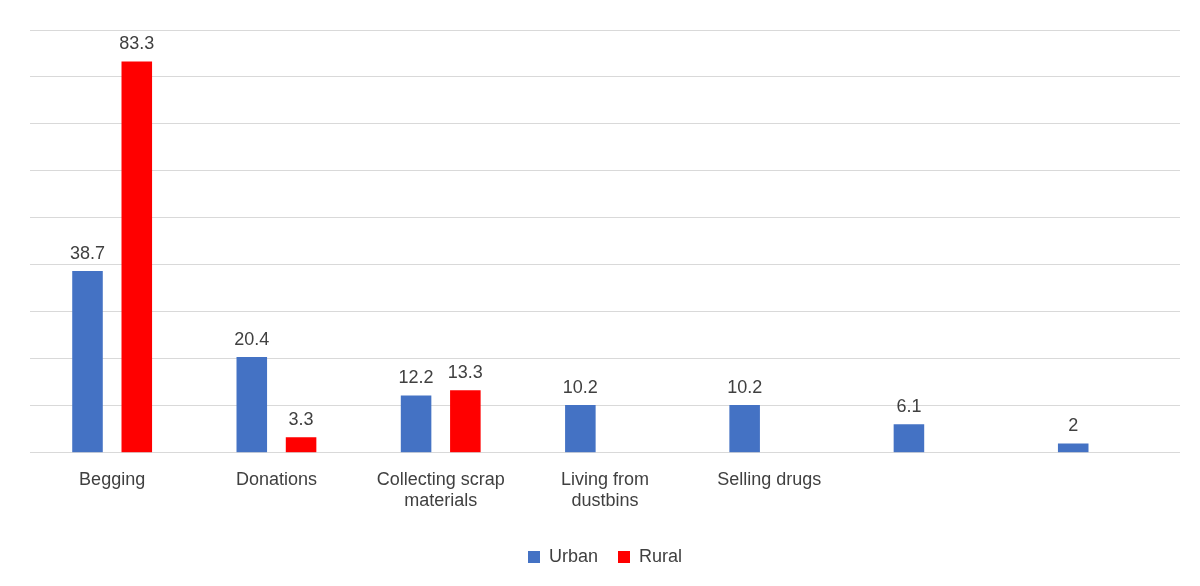  Describe the element at coordinates (416, 377) in the screenshot. I see `data-label: 12.2` at that location.